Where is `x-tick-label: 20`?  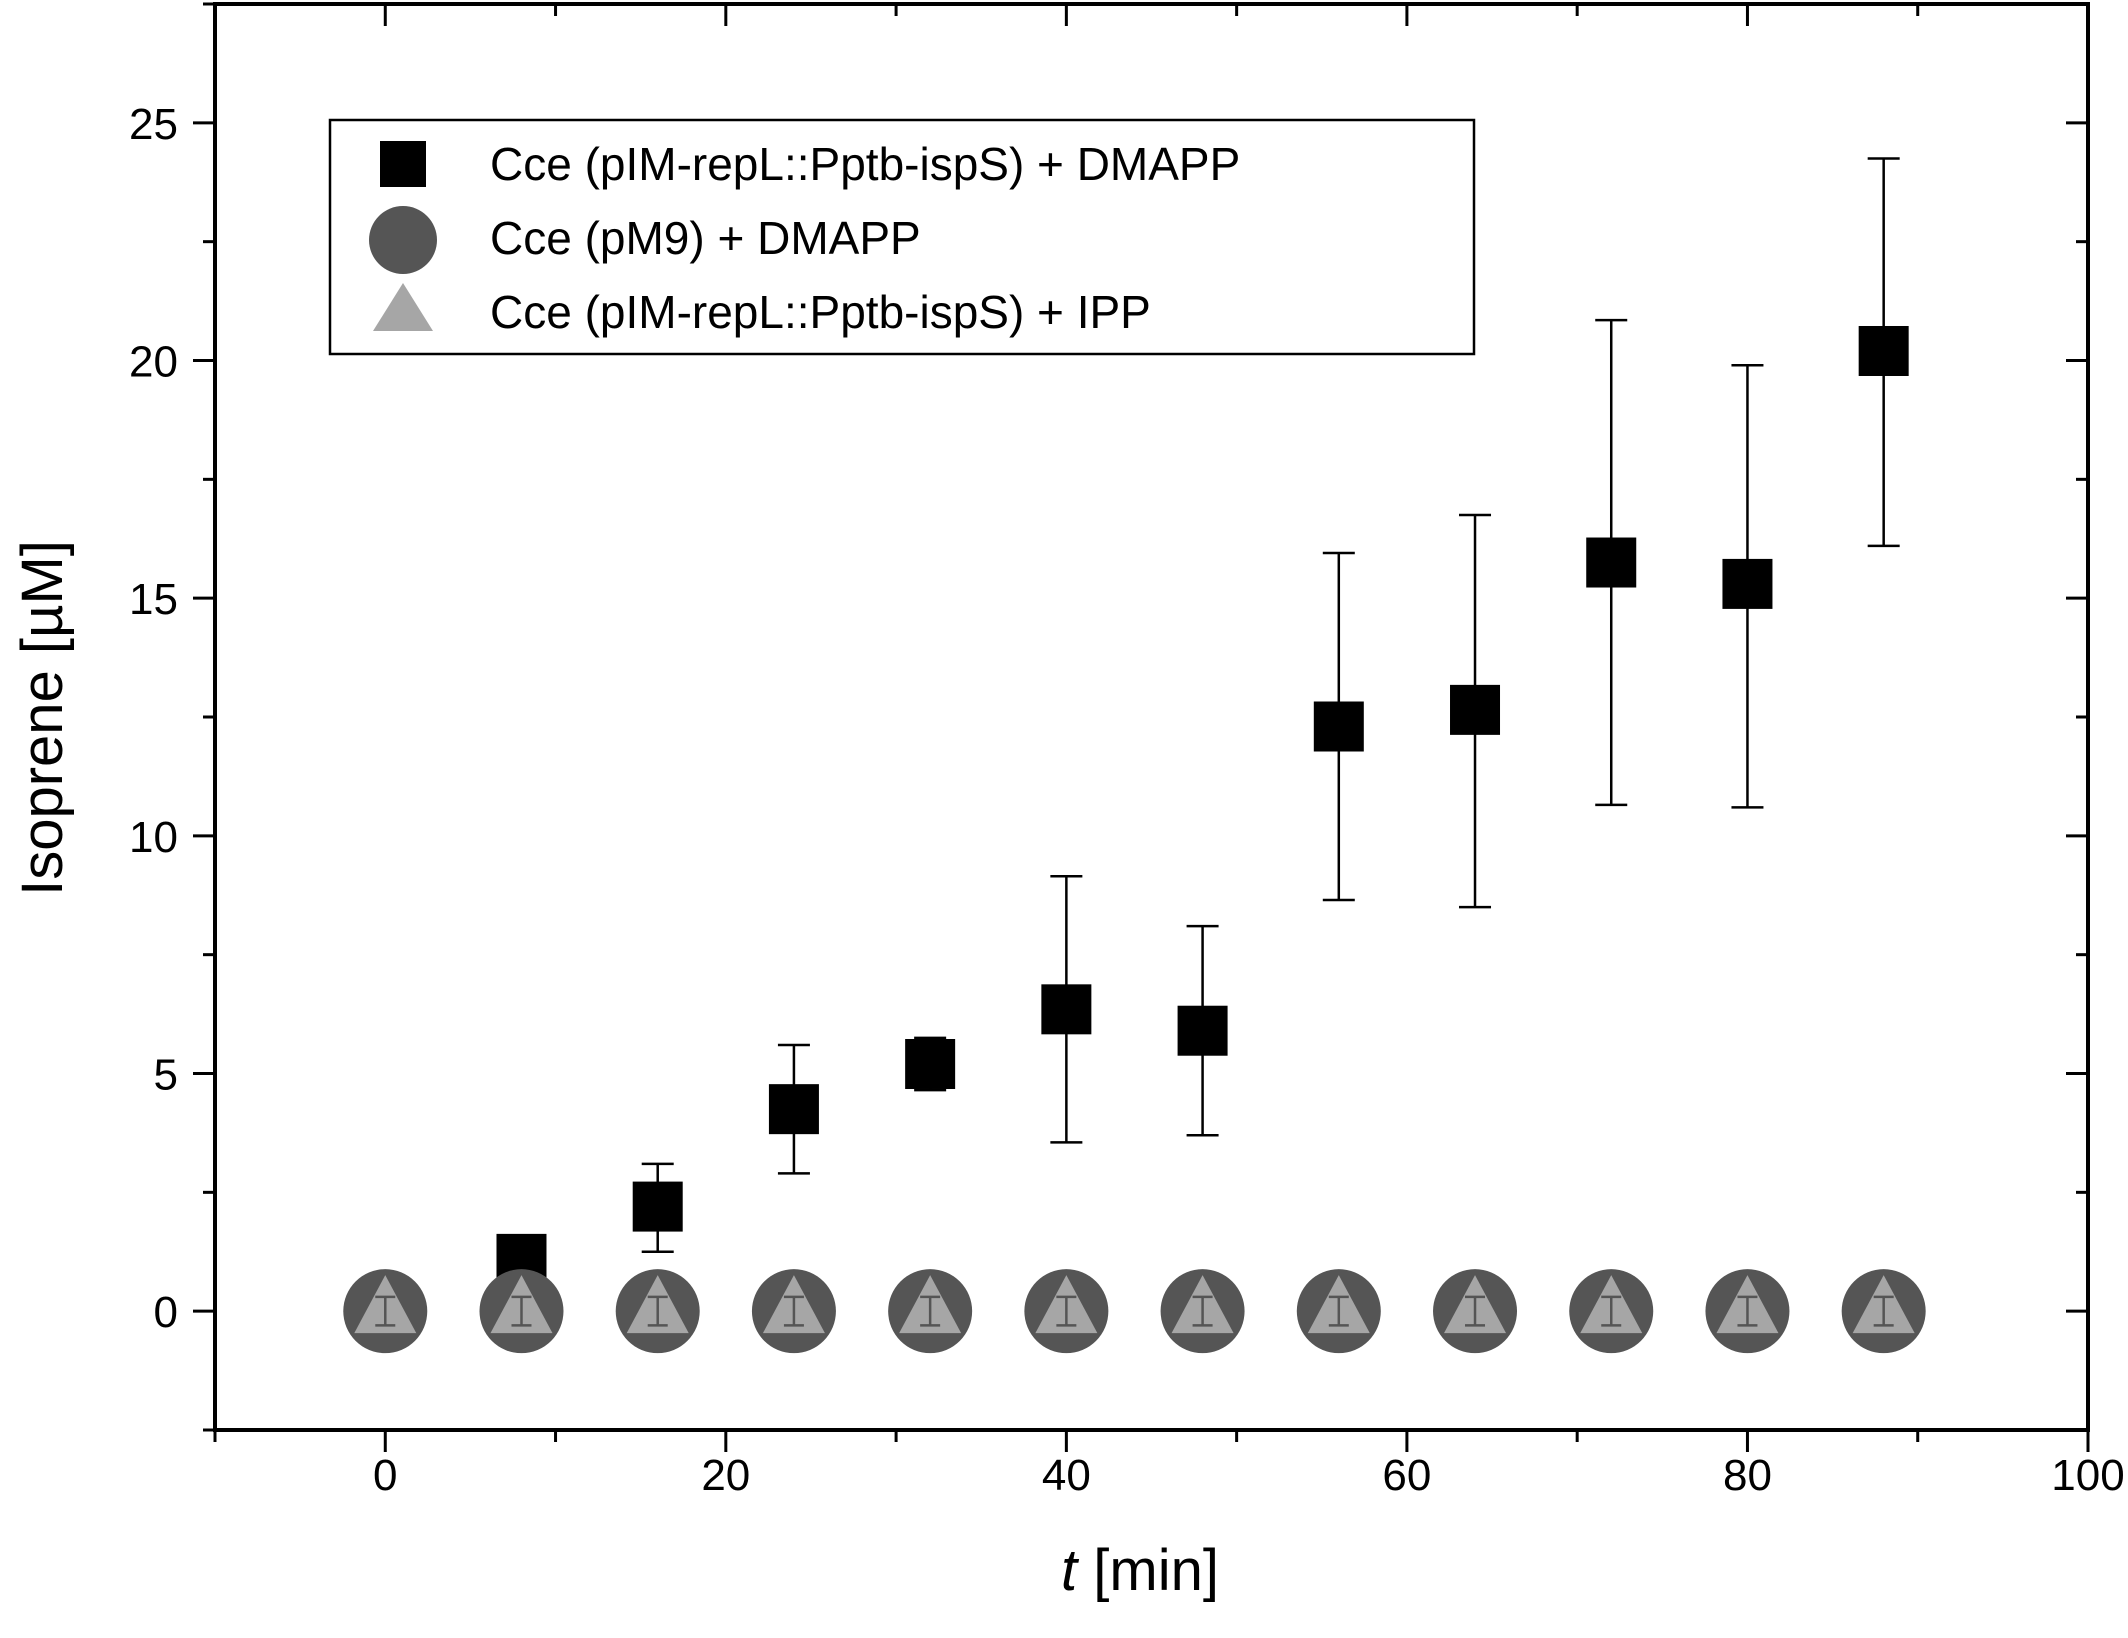 x-tick-label: 20 is located at coordinates (725, 1475).